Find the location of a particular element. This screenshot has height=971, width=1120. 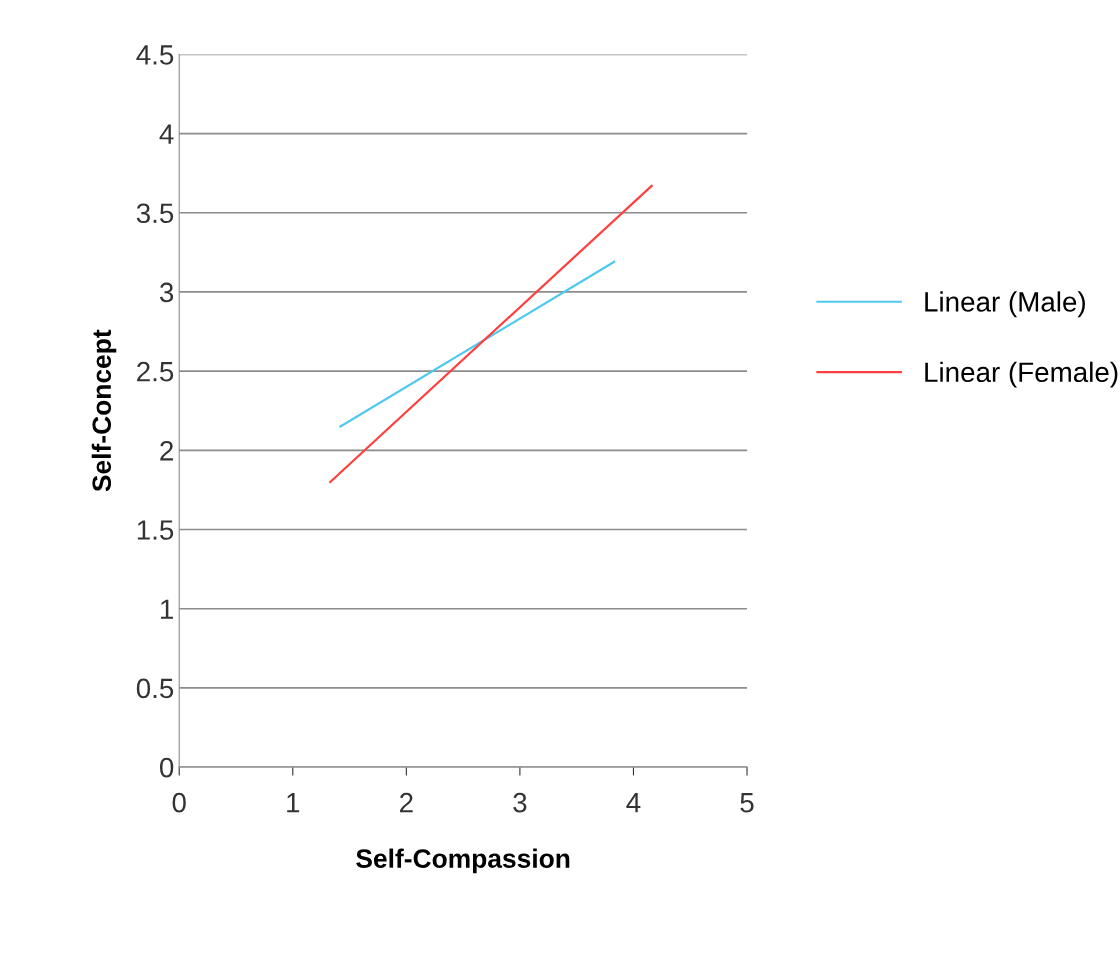

y-tick-label: 0.5 is located at coordinates (155, 688).